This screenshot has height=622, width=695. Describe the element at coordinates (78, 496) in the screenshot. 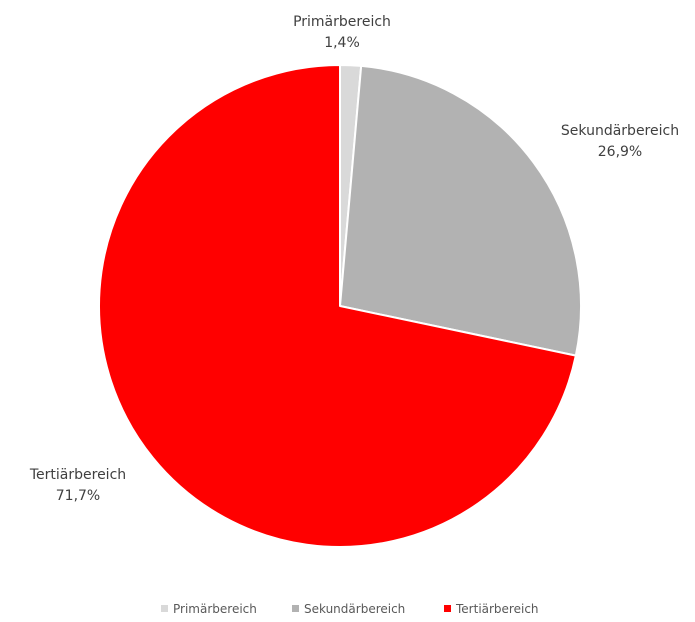

I see `data-label-tertiaerbereich-value: 71,7%` at that location.